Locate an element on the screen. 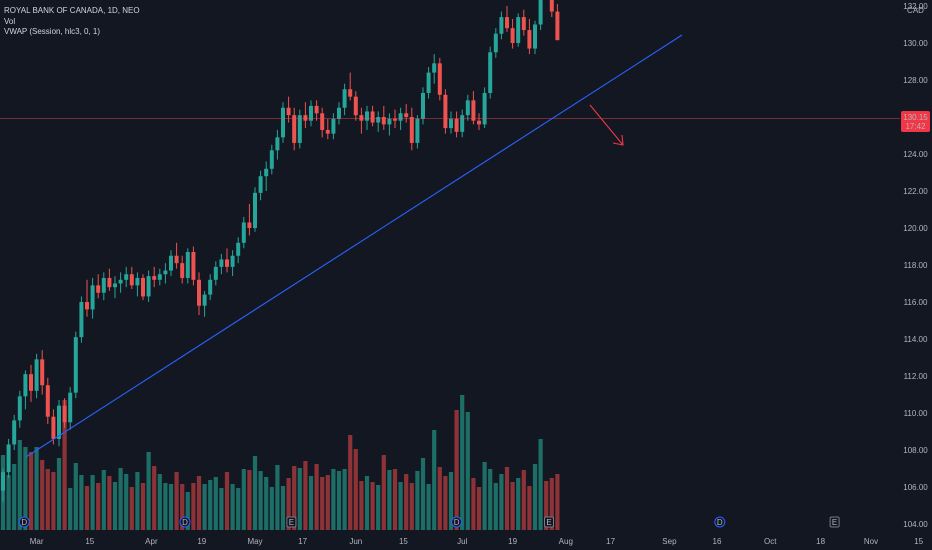 The image size is (932, 550). price-tag-value: 130.15 is located at coordinates (915, 117).